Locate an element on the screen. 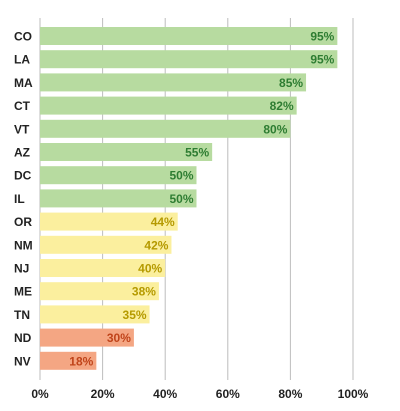 The image size is (400, 411). category-label-il: IL is located at coordinates (19, 199).